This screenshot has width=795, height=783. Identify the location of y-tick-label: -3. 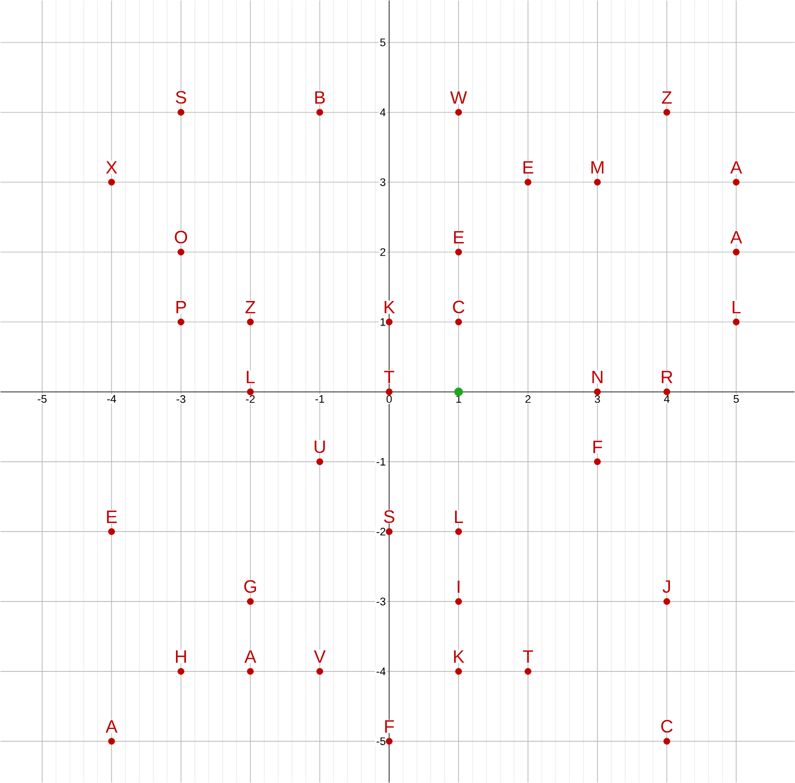
(381, 602).